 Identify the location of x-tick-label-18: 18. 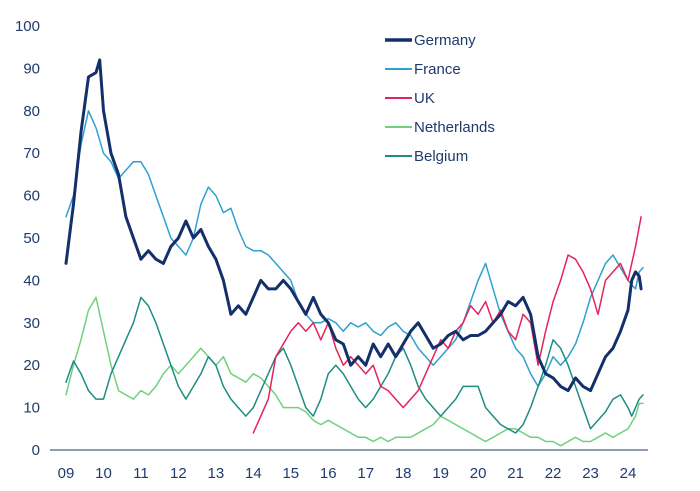
(403, 473).